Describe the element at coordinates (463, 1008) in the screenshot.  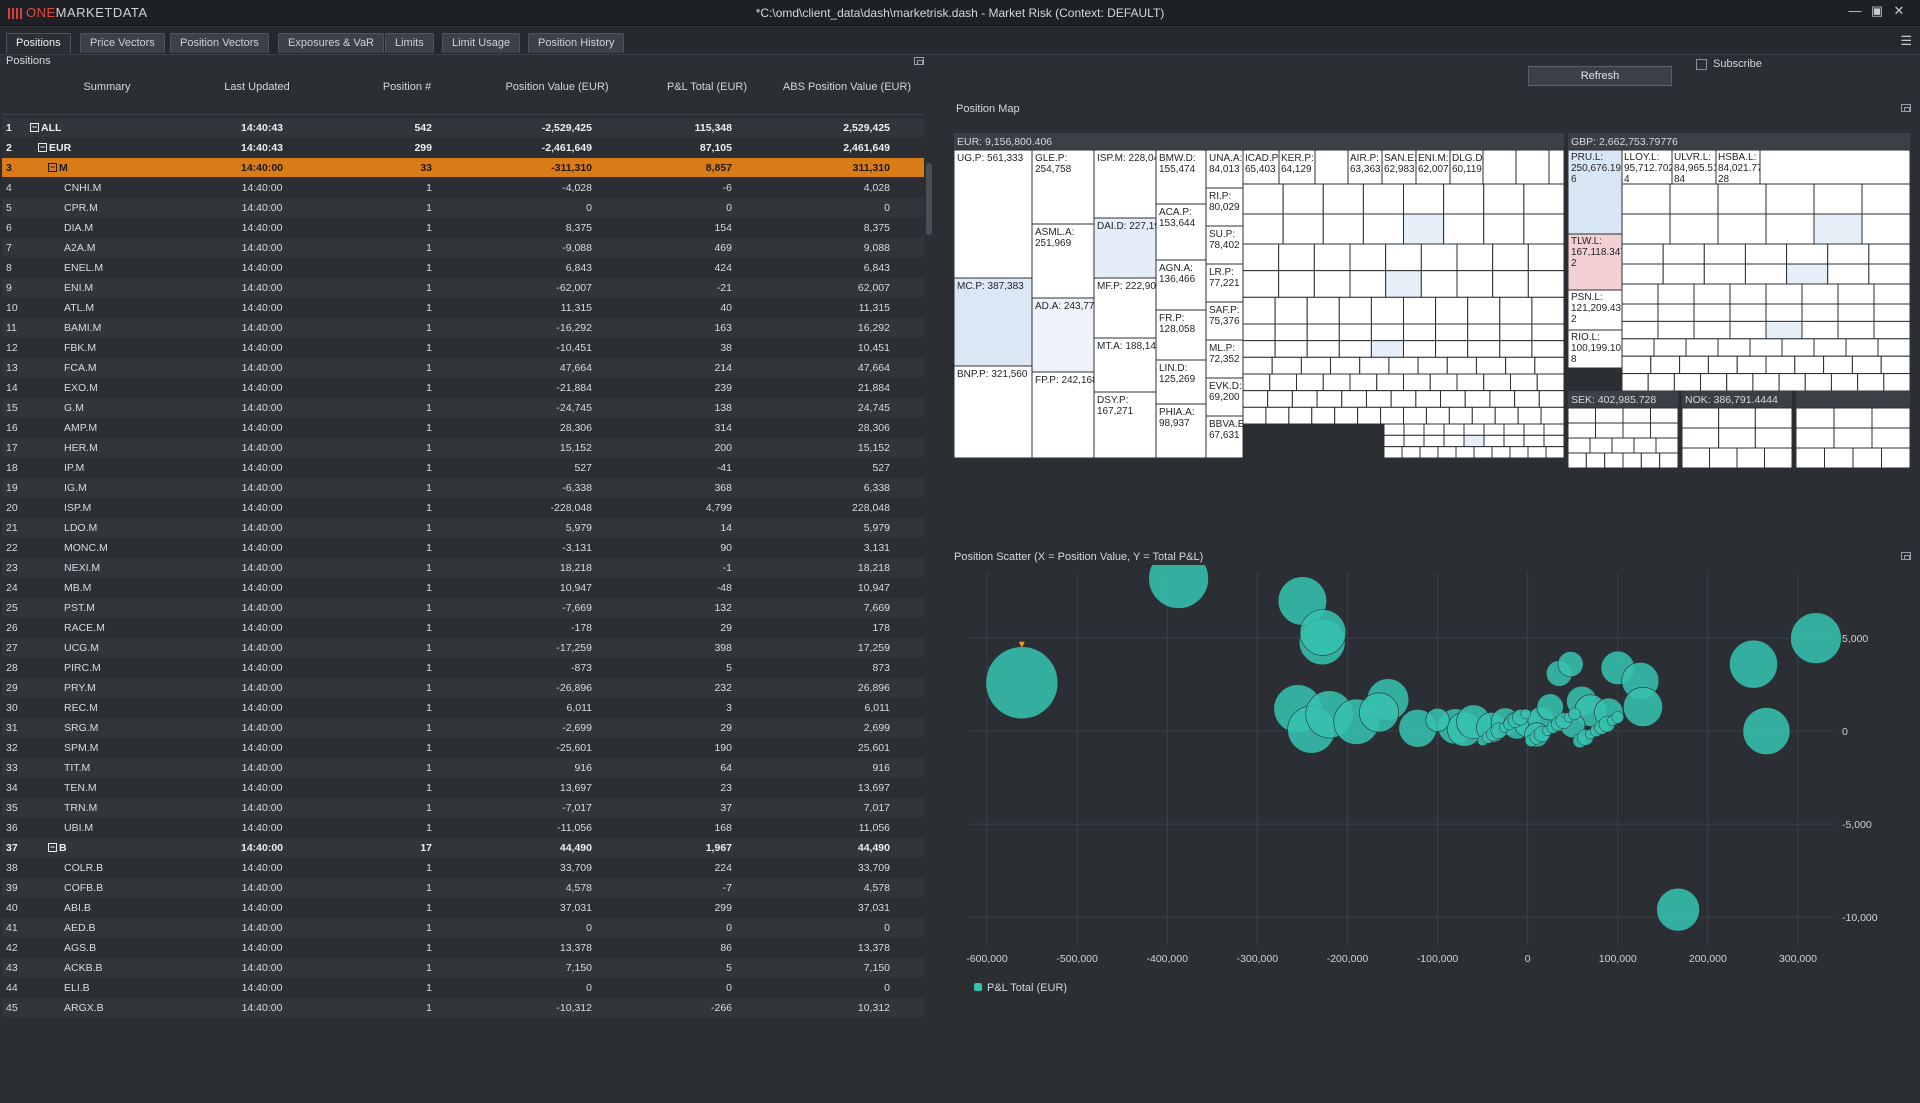
I see `table-row: 45 ARGX.B 14:40:00 1 -10,312 -266 10,312` at that location.